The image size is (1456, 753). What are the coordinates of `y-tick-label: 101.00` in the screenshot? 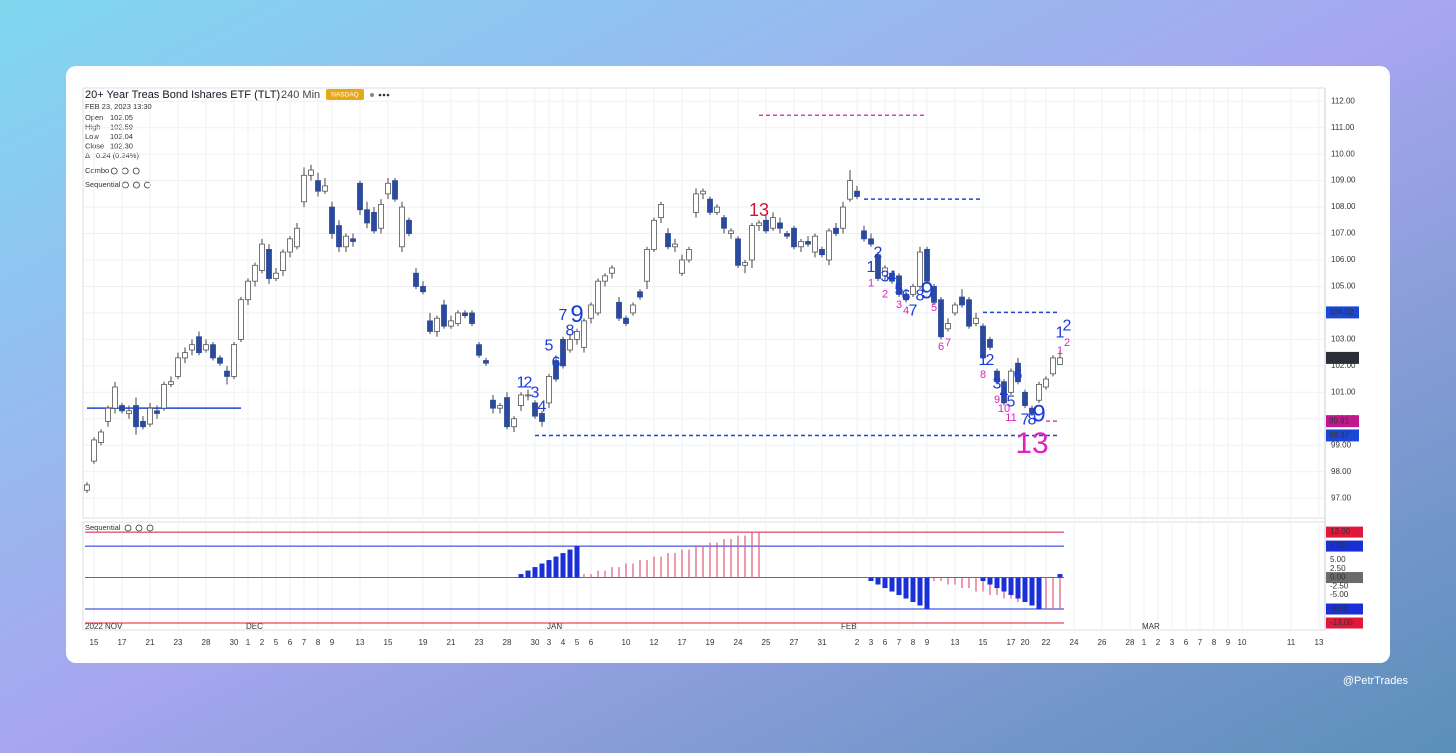 It's located at (1343, 391).